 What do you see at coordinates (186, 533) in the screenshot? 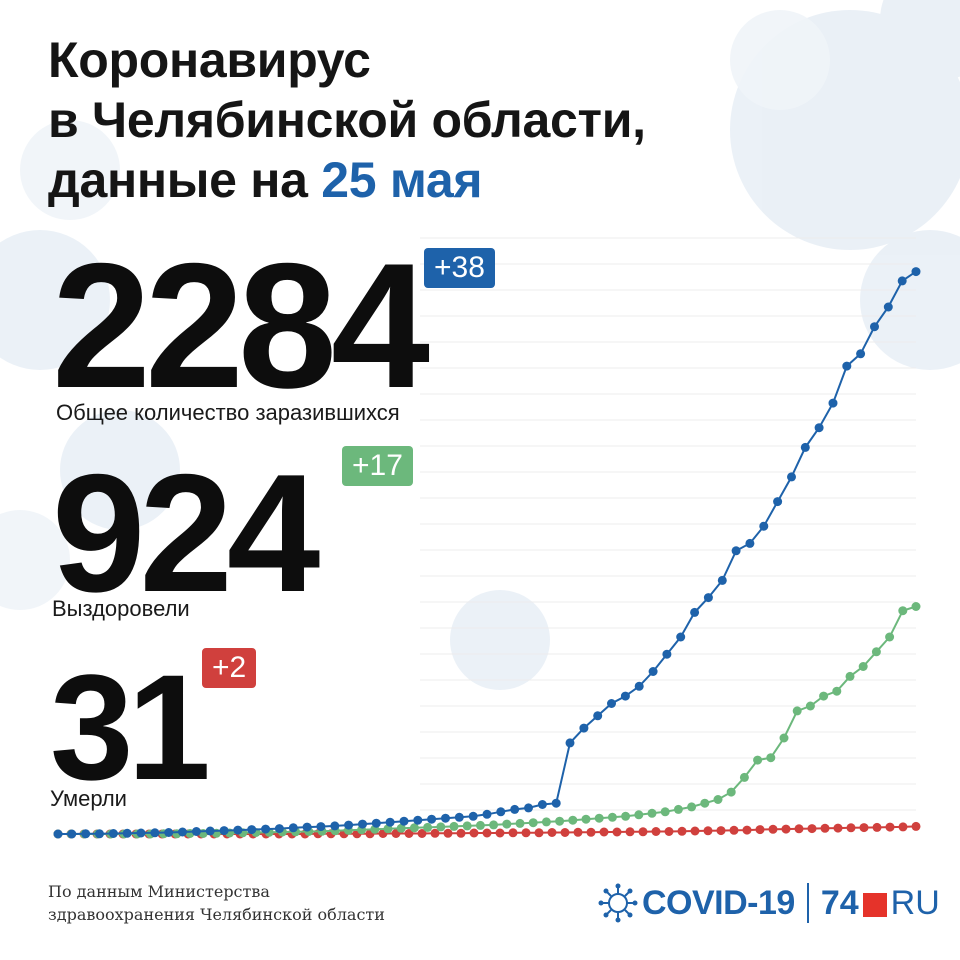
I see `recovered-value: 924` at bounding box center [186, 533].